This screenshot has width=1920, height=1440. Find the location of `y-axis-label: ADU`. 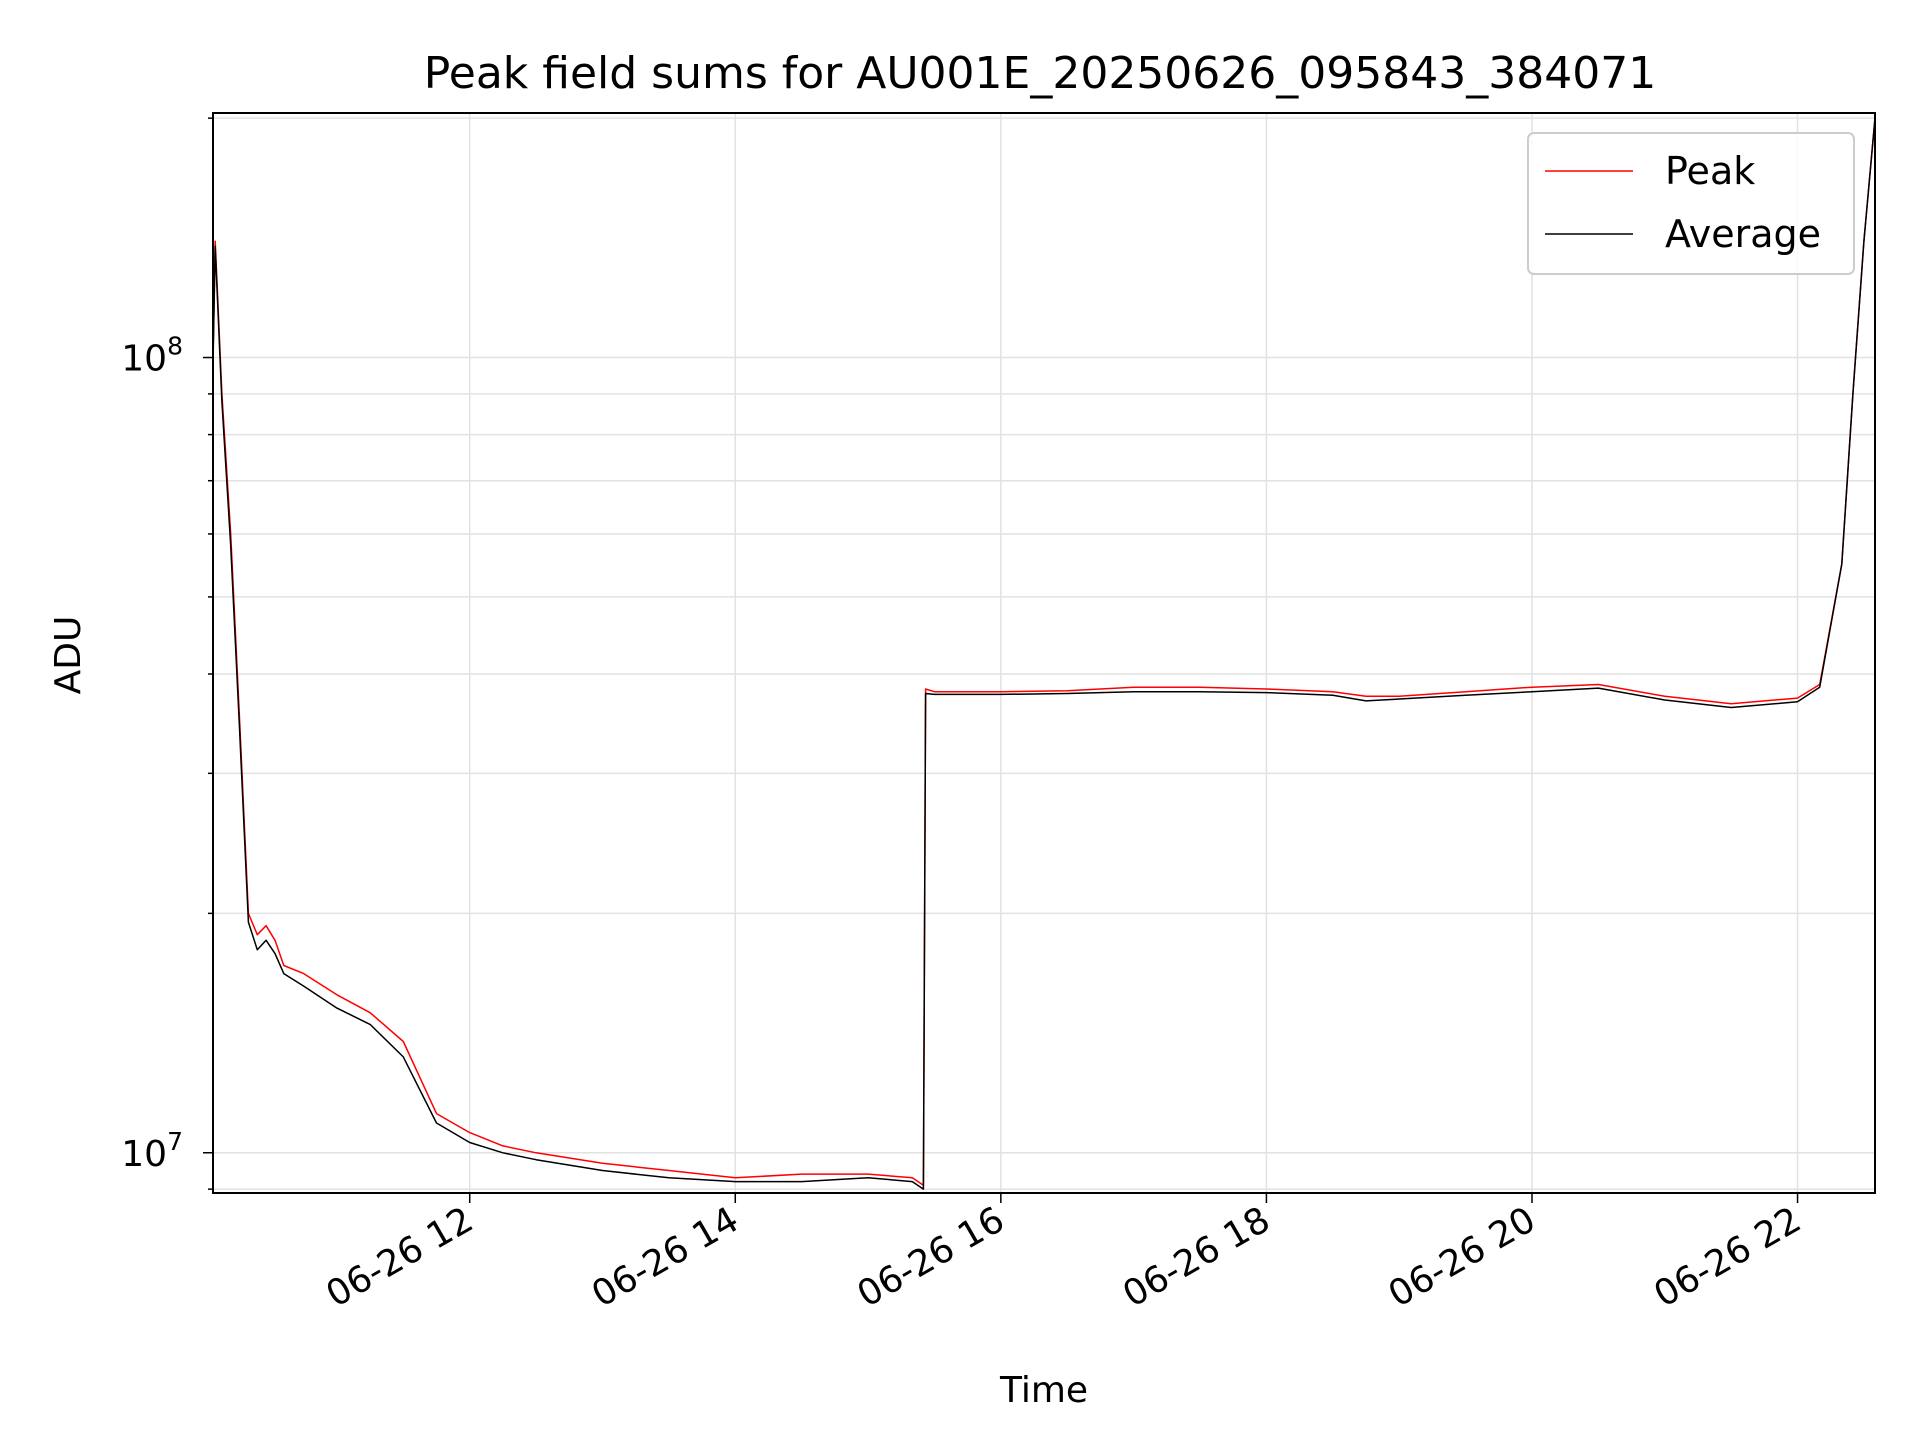

y-axis-label: ADU is located at coordinates (68, 655).